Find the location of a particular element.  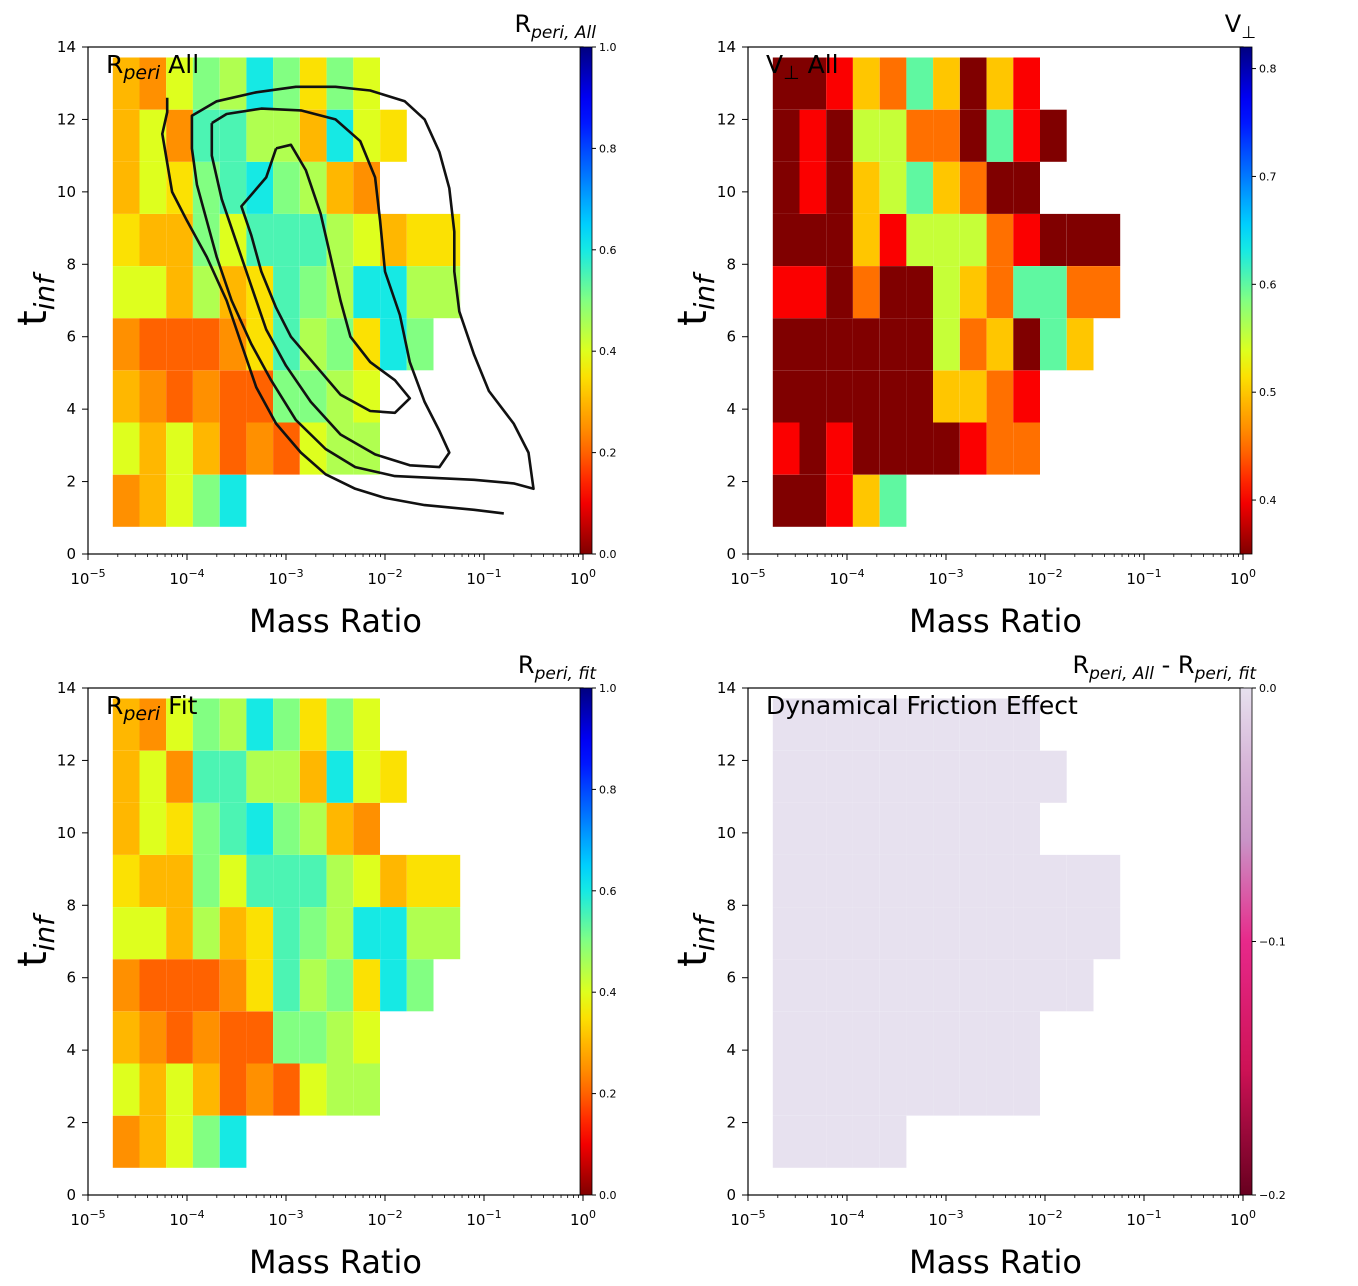

y-tick-label: 12 is located at coordinates (66, 760).